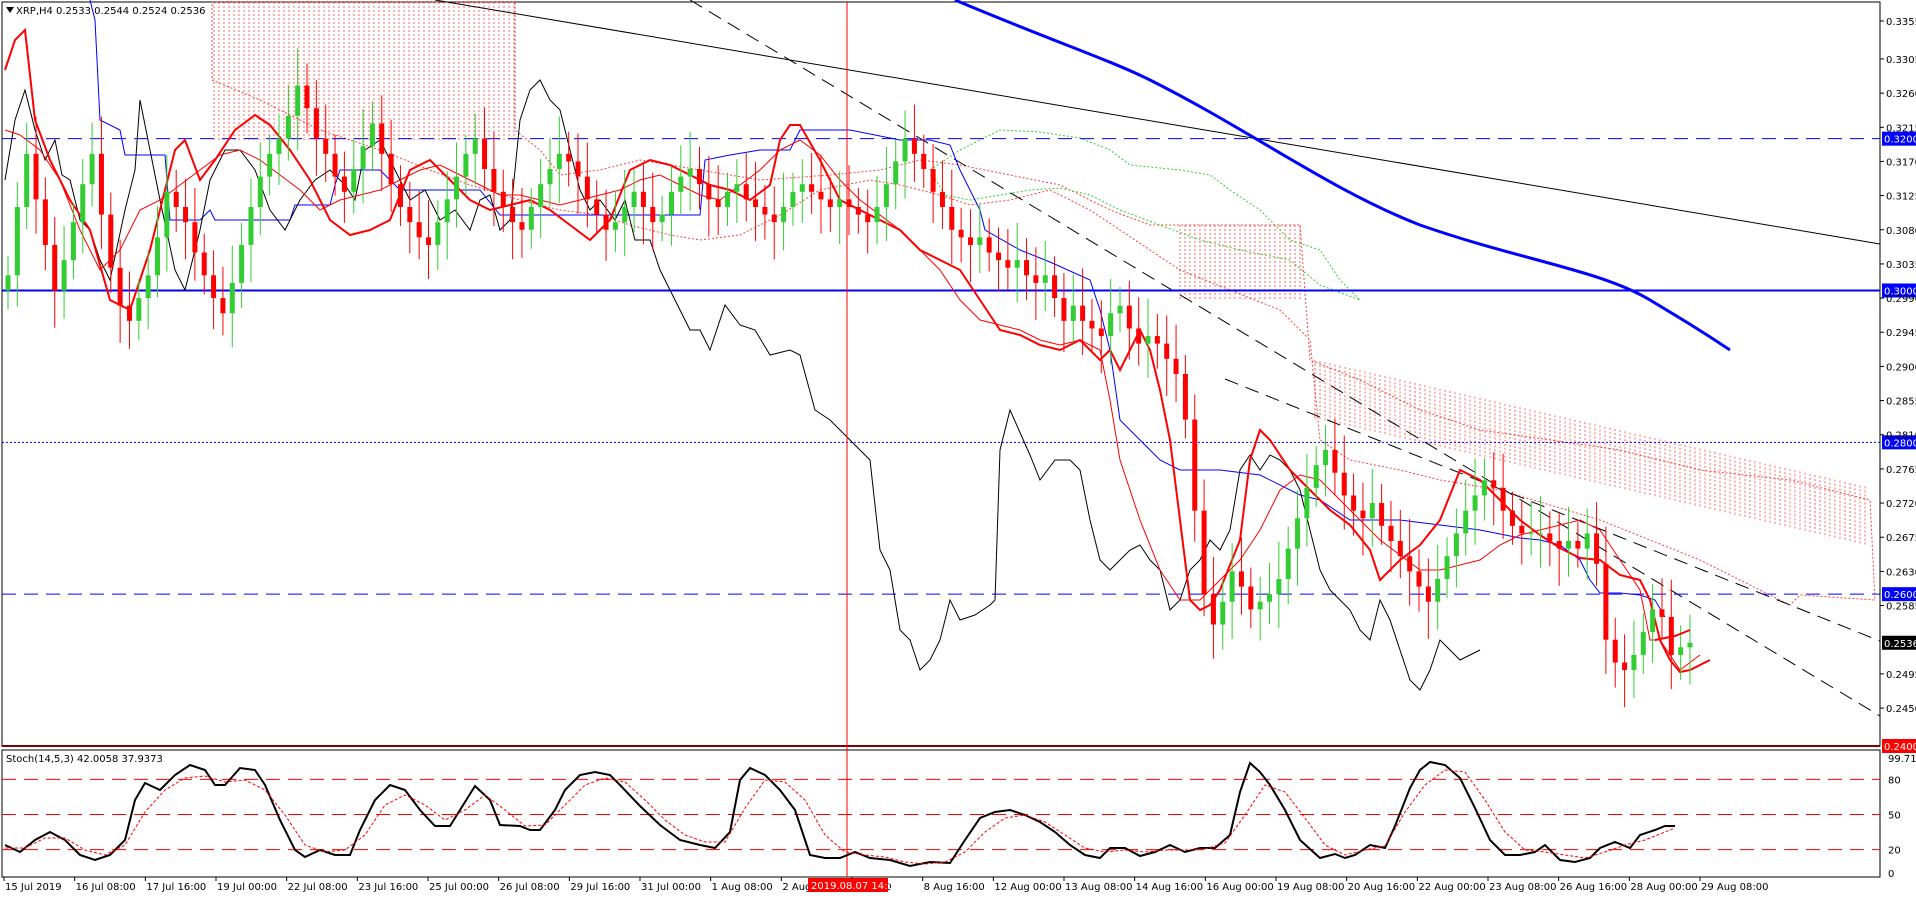 The image size is (1916, 900). I want to click on stoch-plot-frame, so click(941, 813).